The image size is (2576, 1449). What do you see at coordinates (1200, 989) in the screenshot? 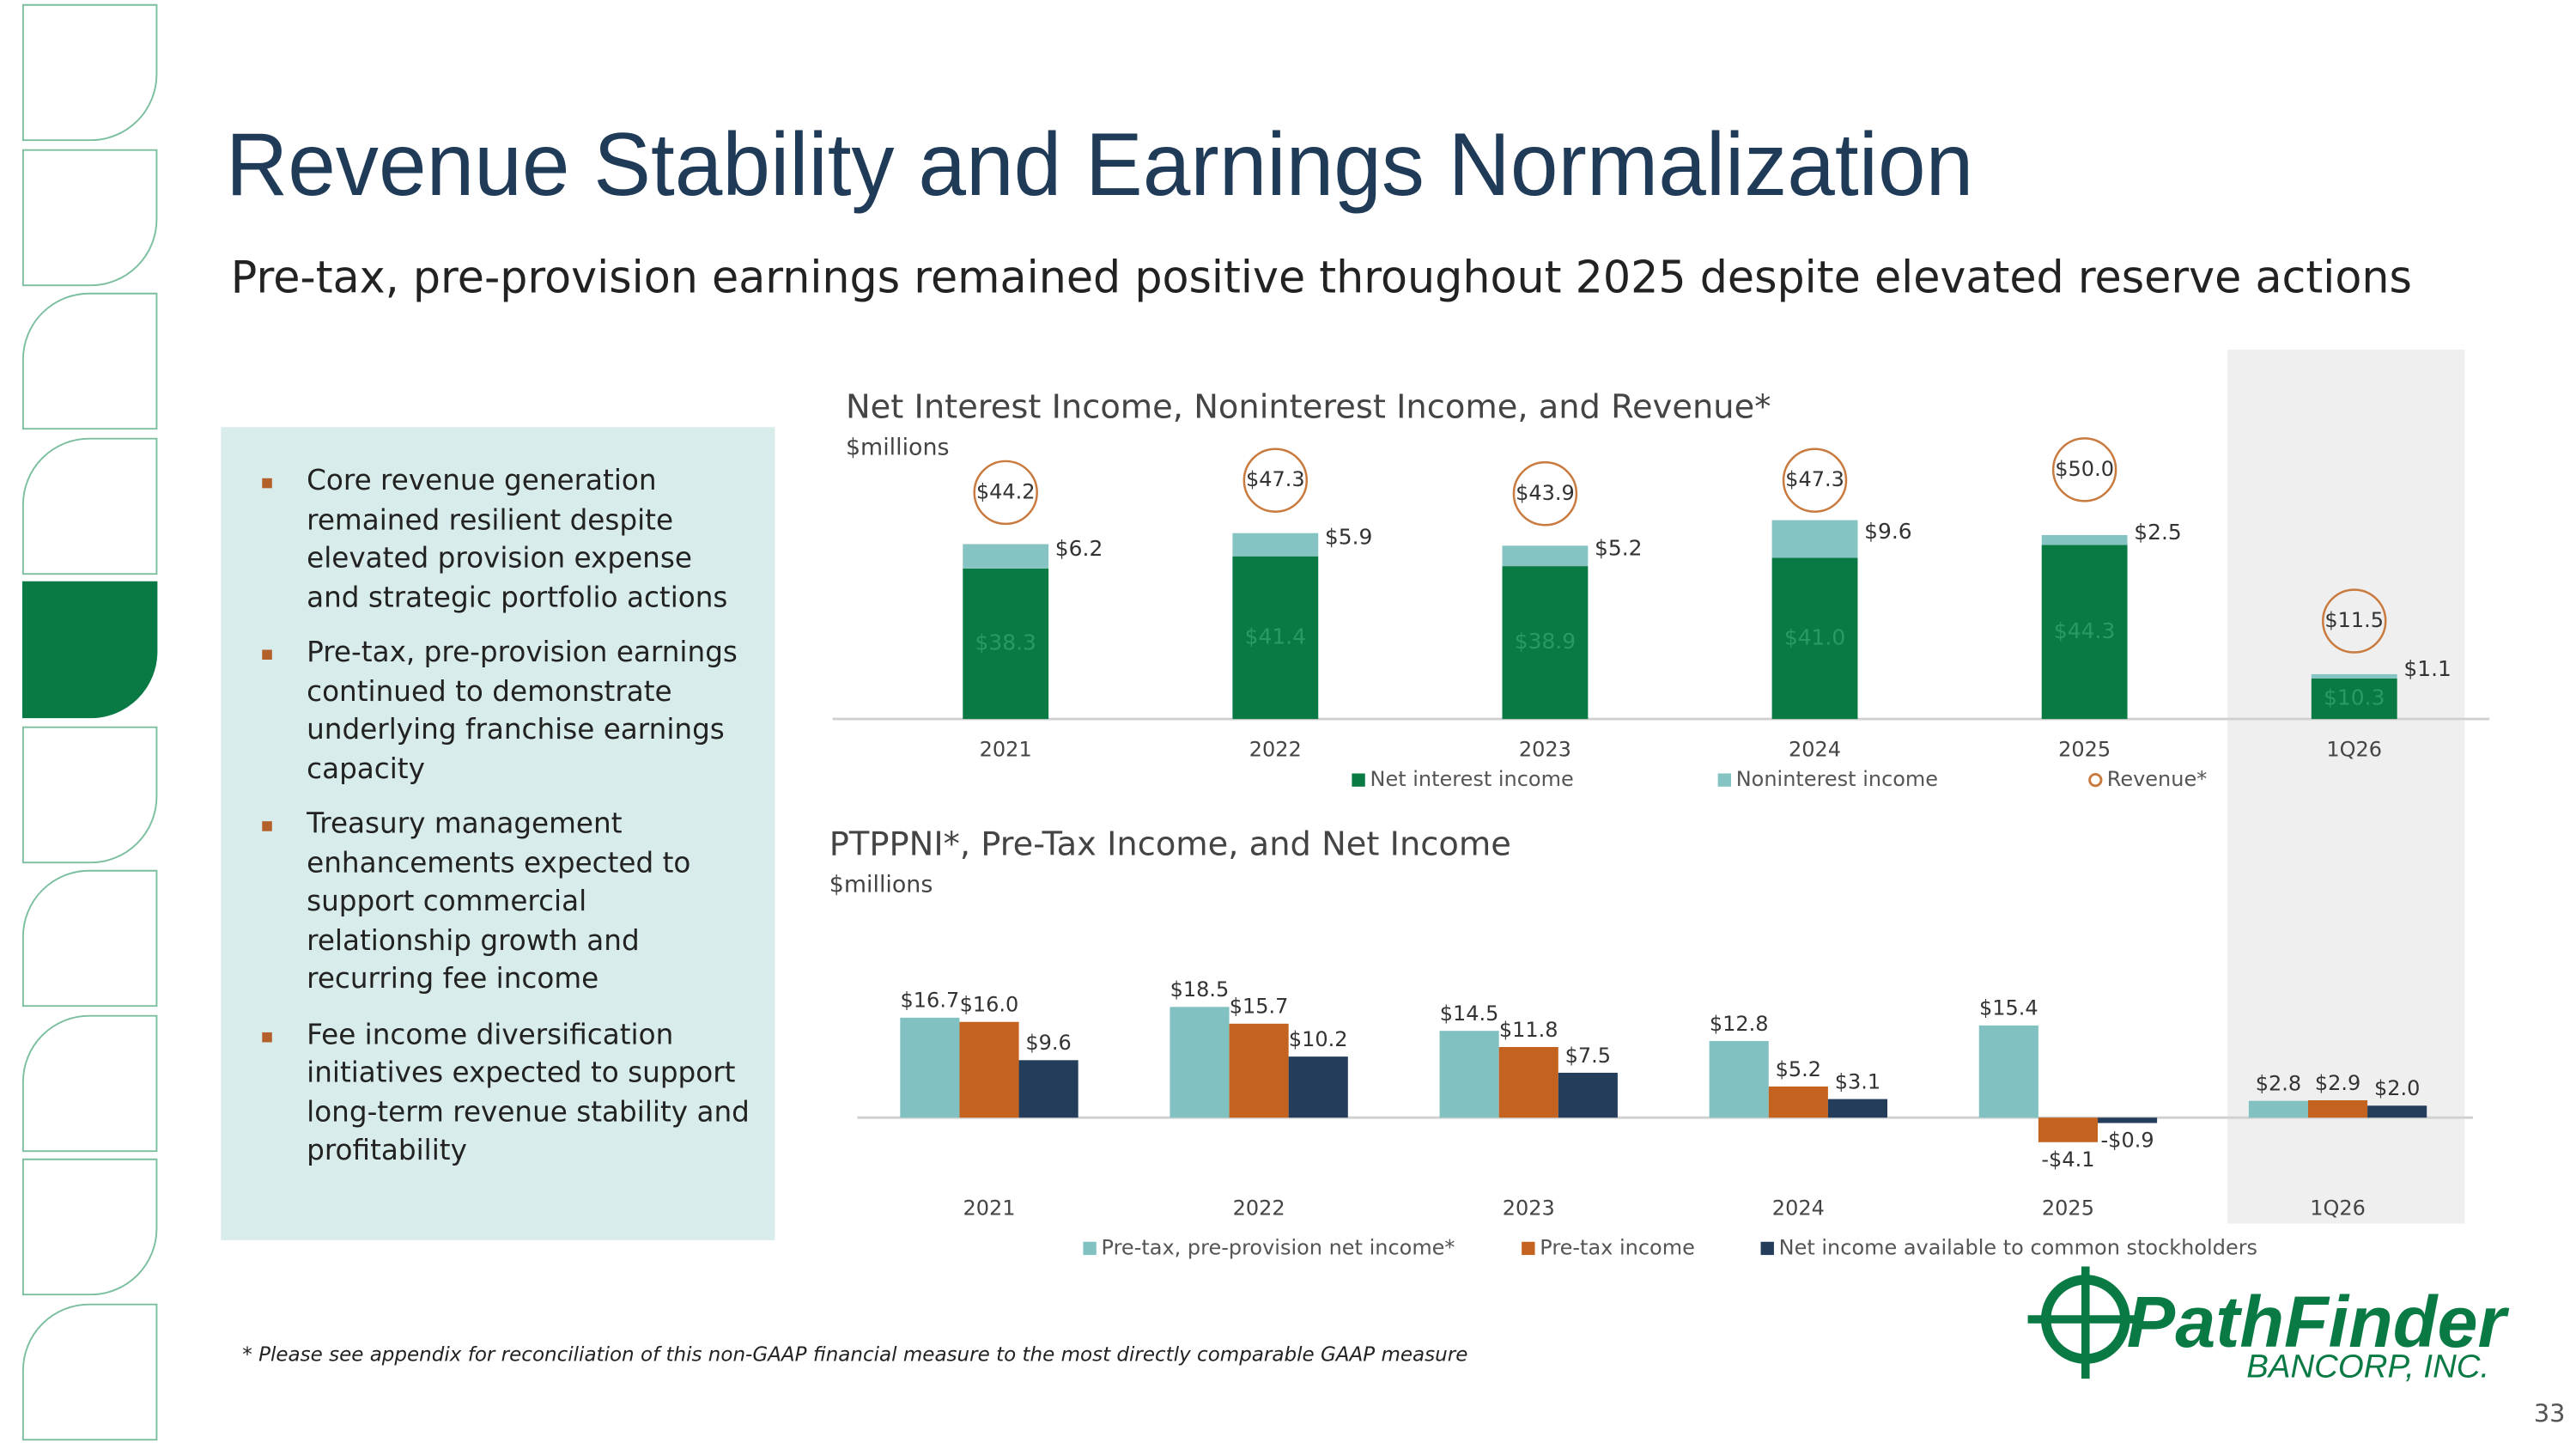
I see `data-label: $18.5` at bounding box center [1200, 989].